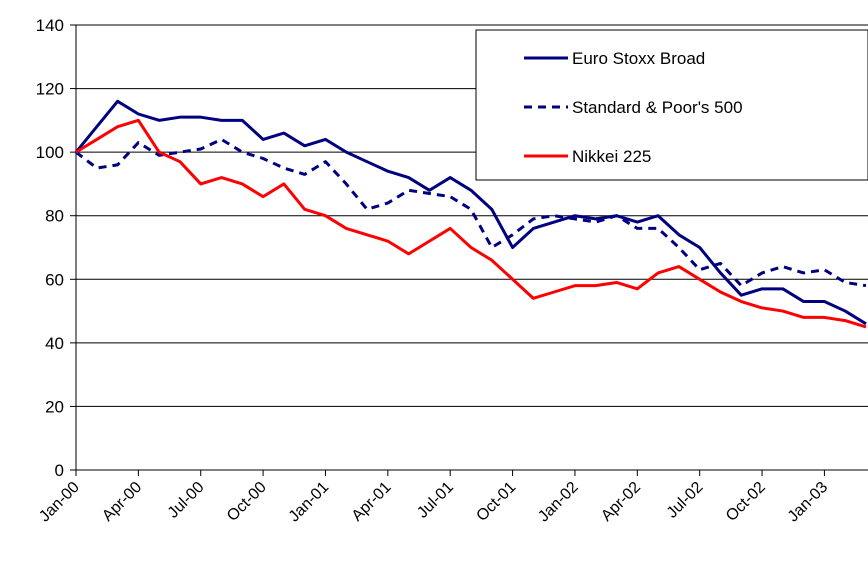 The width and height of the screenshot is (868, 562). I want to click on x-tick-label: Oct-02, so click(746, 502).